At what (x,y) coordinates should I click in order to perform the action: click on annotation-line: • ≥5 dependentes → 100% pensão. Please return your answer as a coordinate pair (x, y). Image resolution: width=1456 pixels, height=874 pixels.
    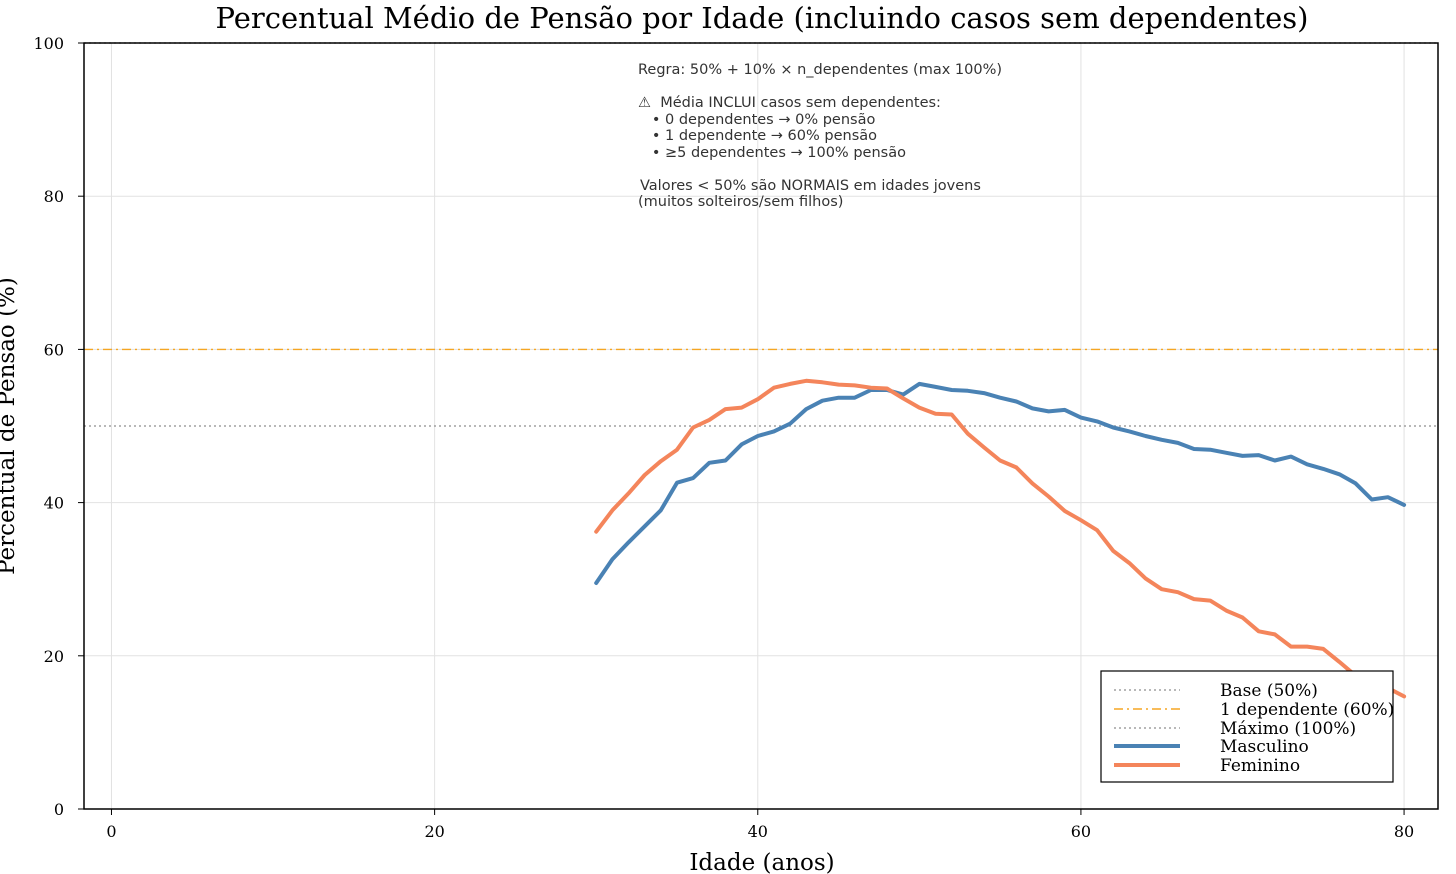
    Looking at the image, I should click on (772, 153).